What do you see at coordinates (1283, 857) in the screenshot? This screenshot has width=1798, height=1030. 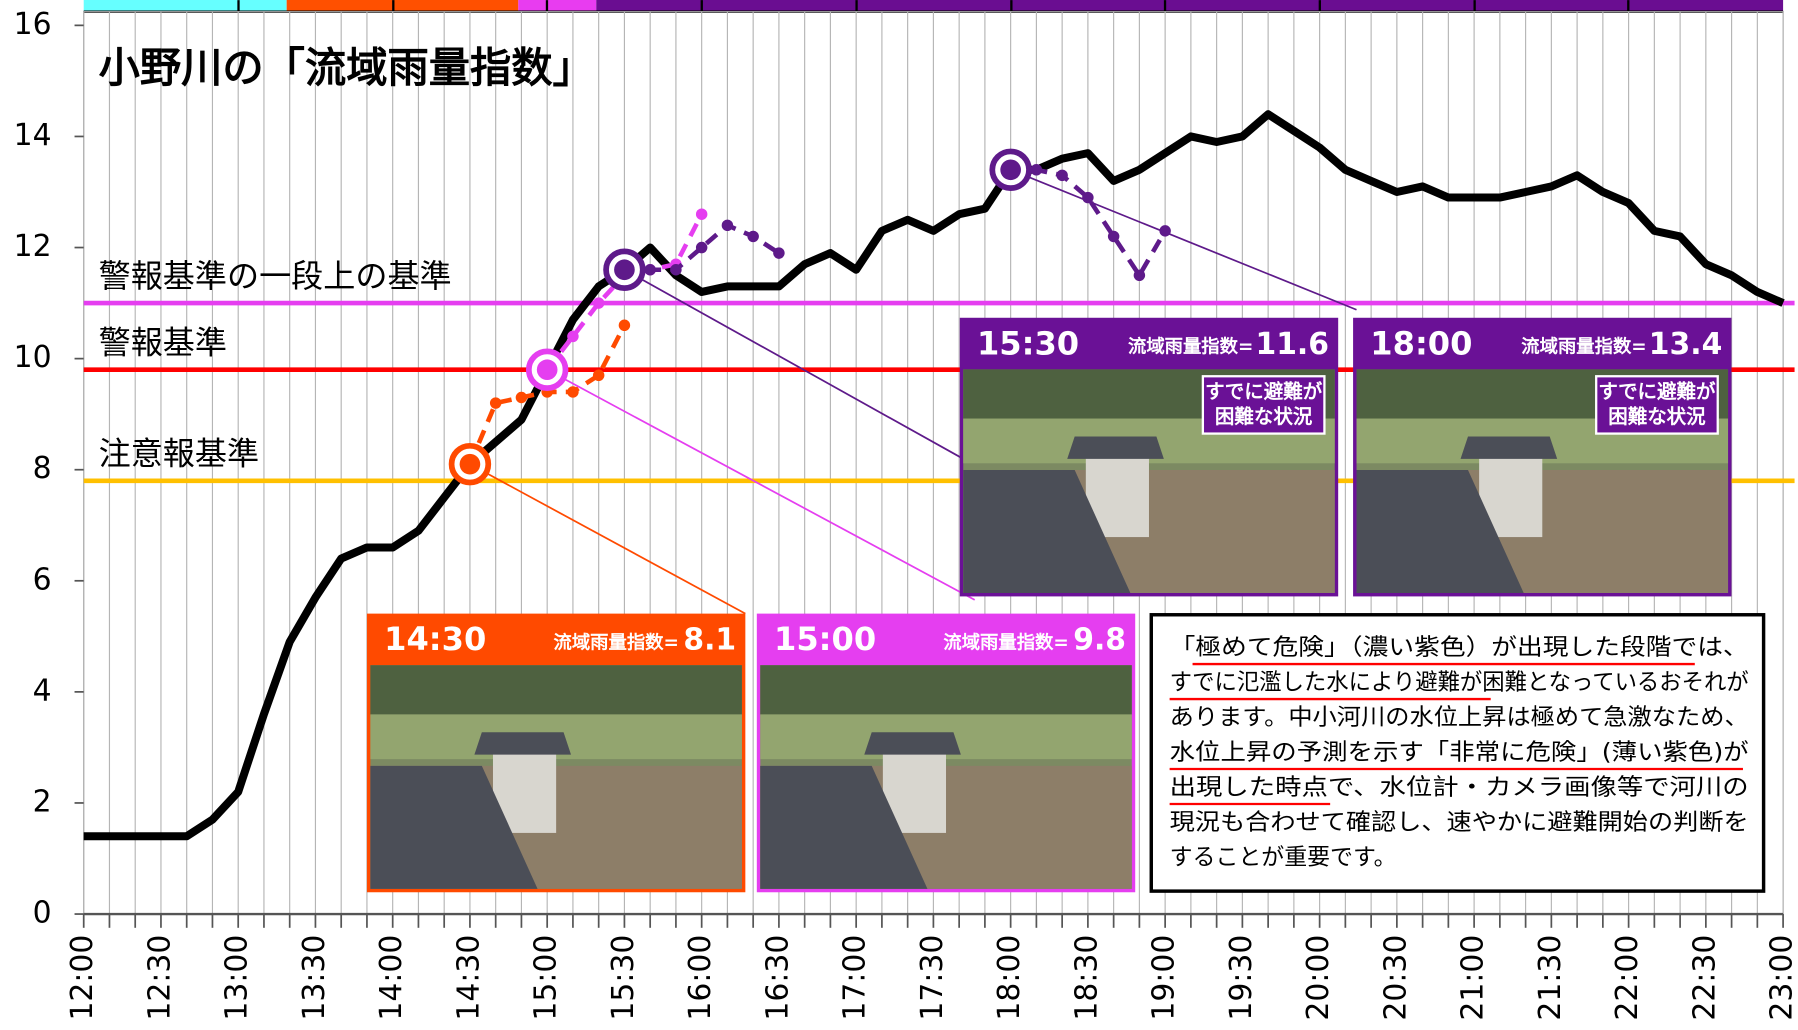 I see `note-line: することが重要です。` at bounding box center [1283, 857].